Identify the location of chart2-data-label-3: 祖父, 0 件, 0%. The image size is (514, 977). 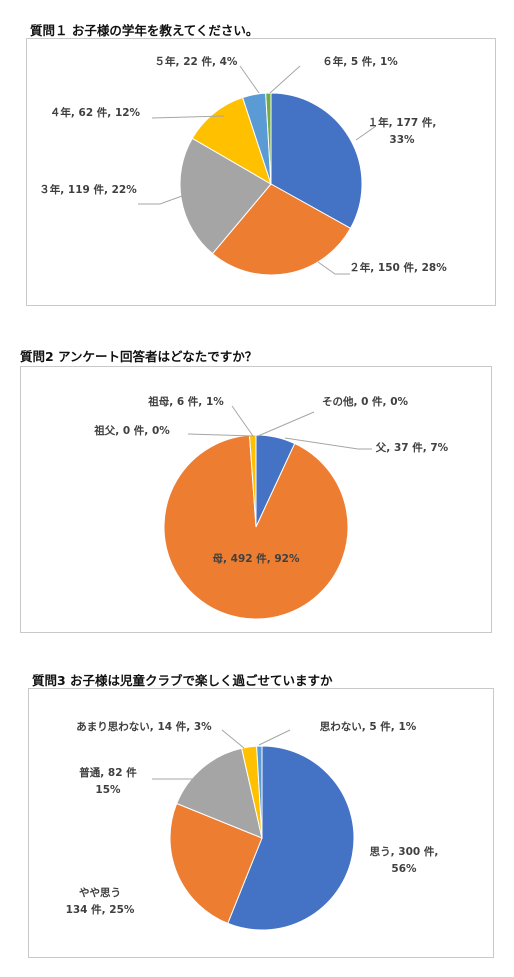
(131, 430).